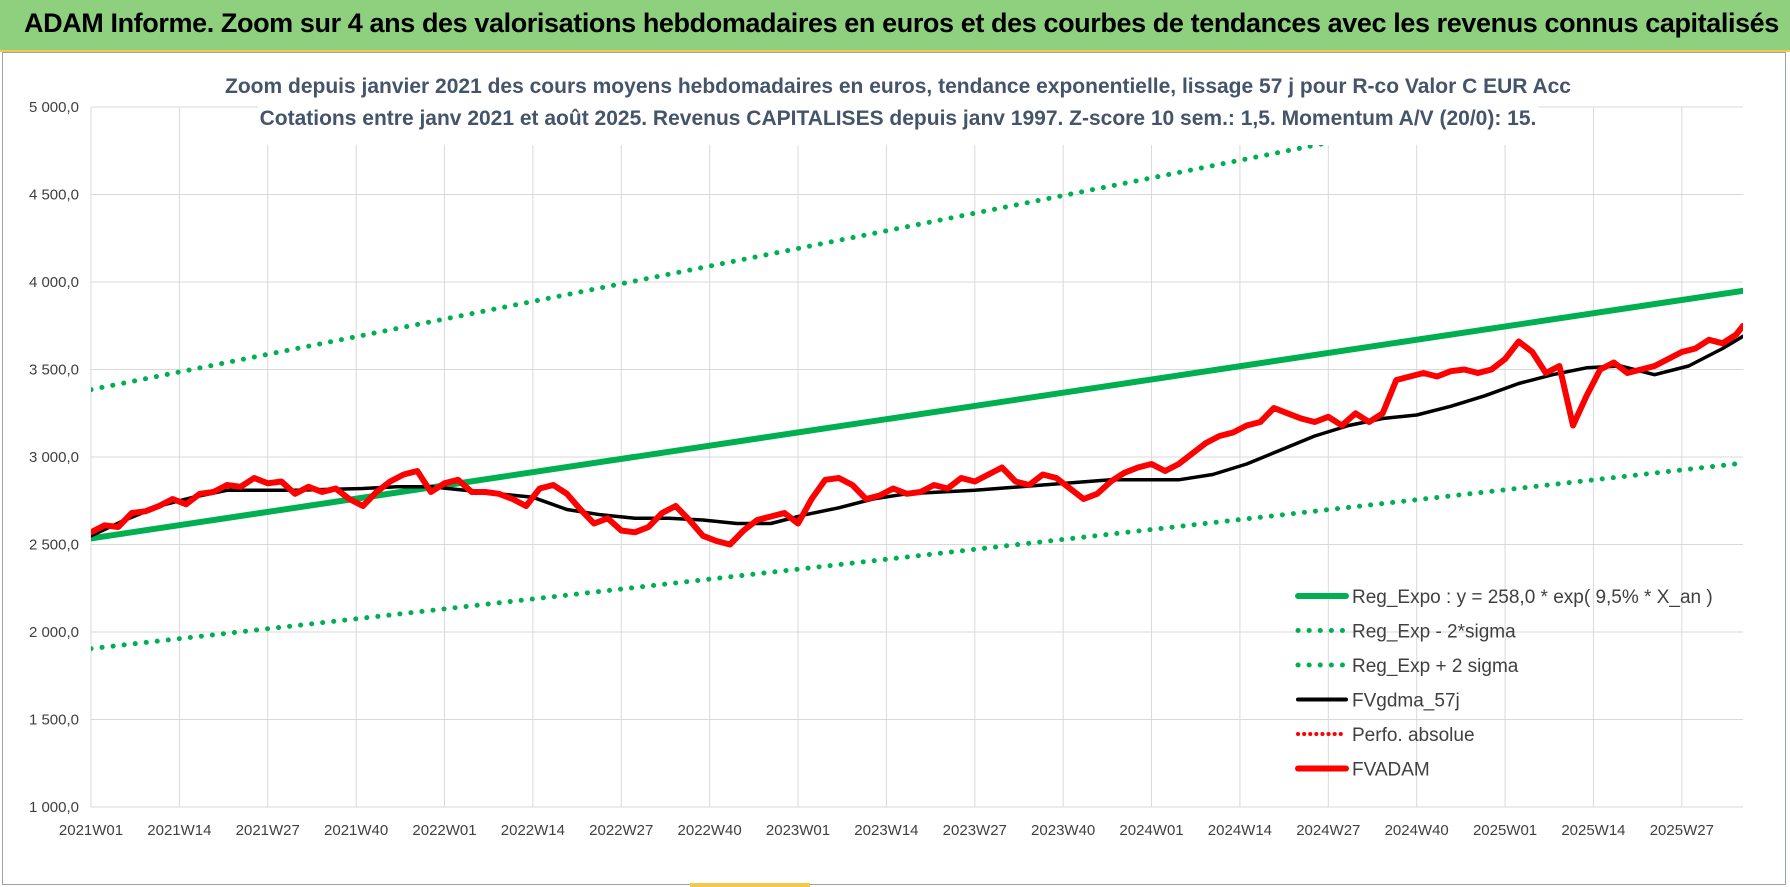 This screenshot has width=1790, height=887. I want to click on x-tick-label: 2025W27, so click(1682, 830).